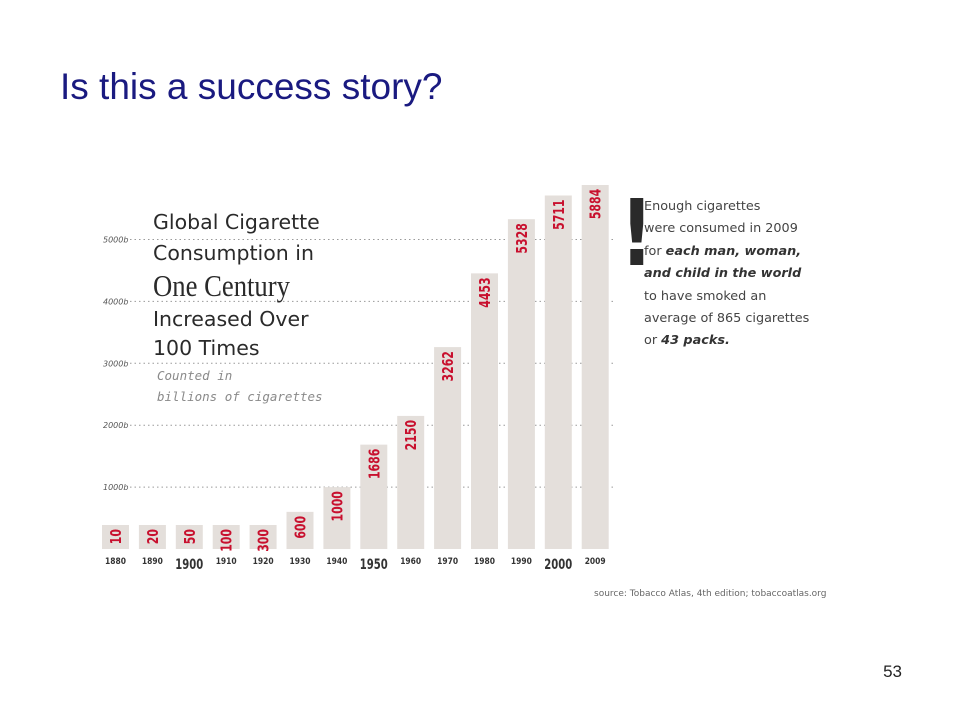  What do you see at coordinates (236, 222) in the screenshot?
I see `chart-title-line-1: Global Cigarette` at bounding box center [236, 222].